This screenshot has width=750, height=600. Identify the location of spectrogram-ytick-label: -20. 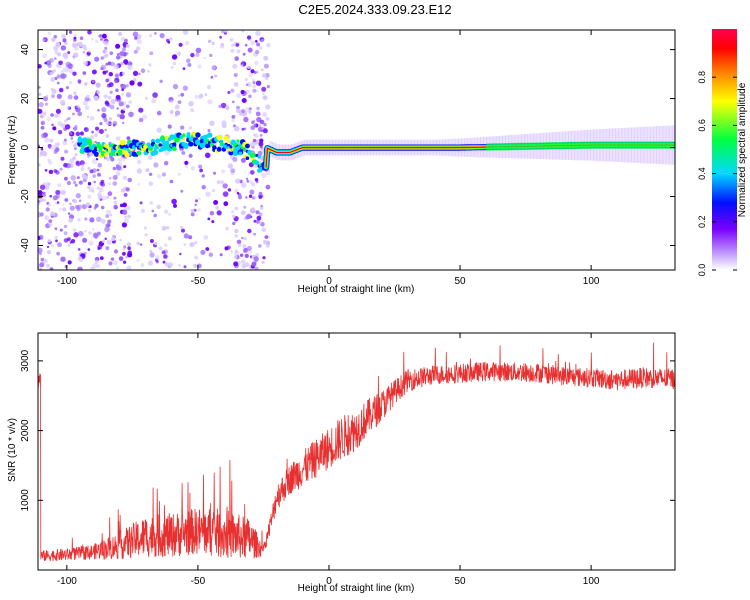
(25, 196).